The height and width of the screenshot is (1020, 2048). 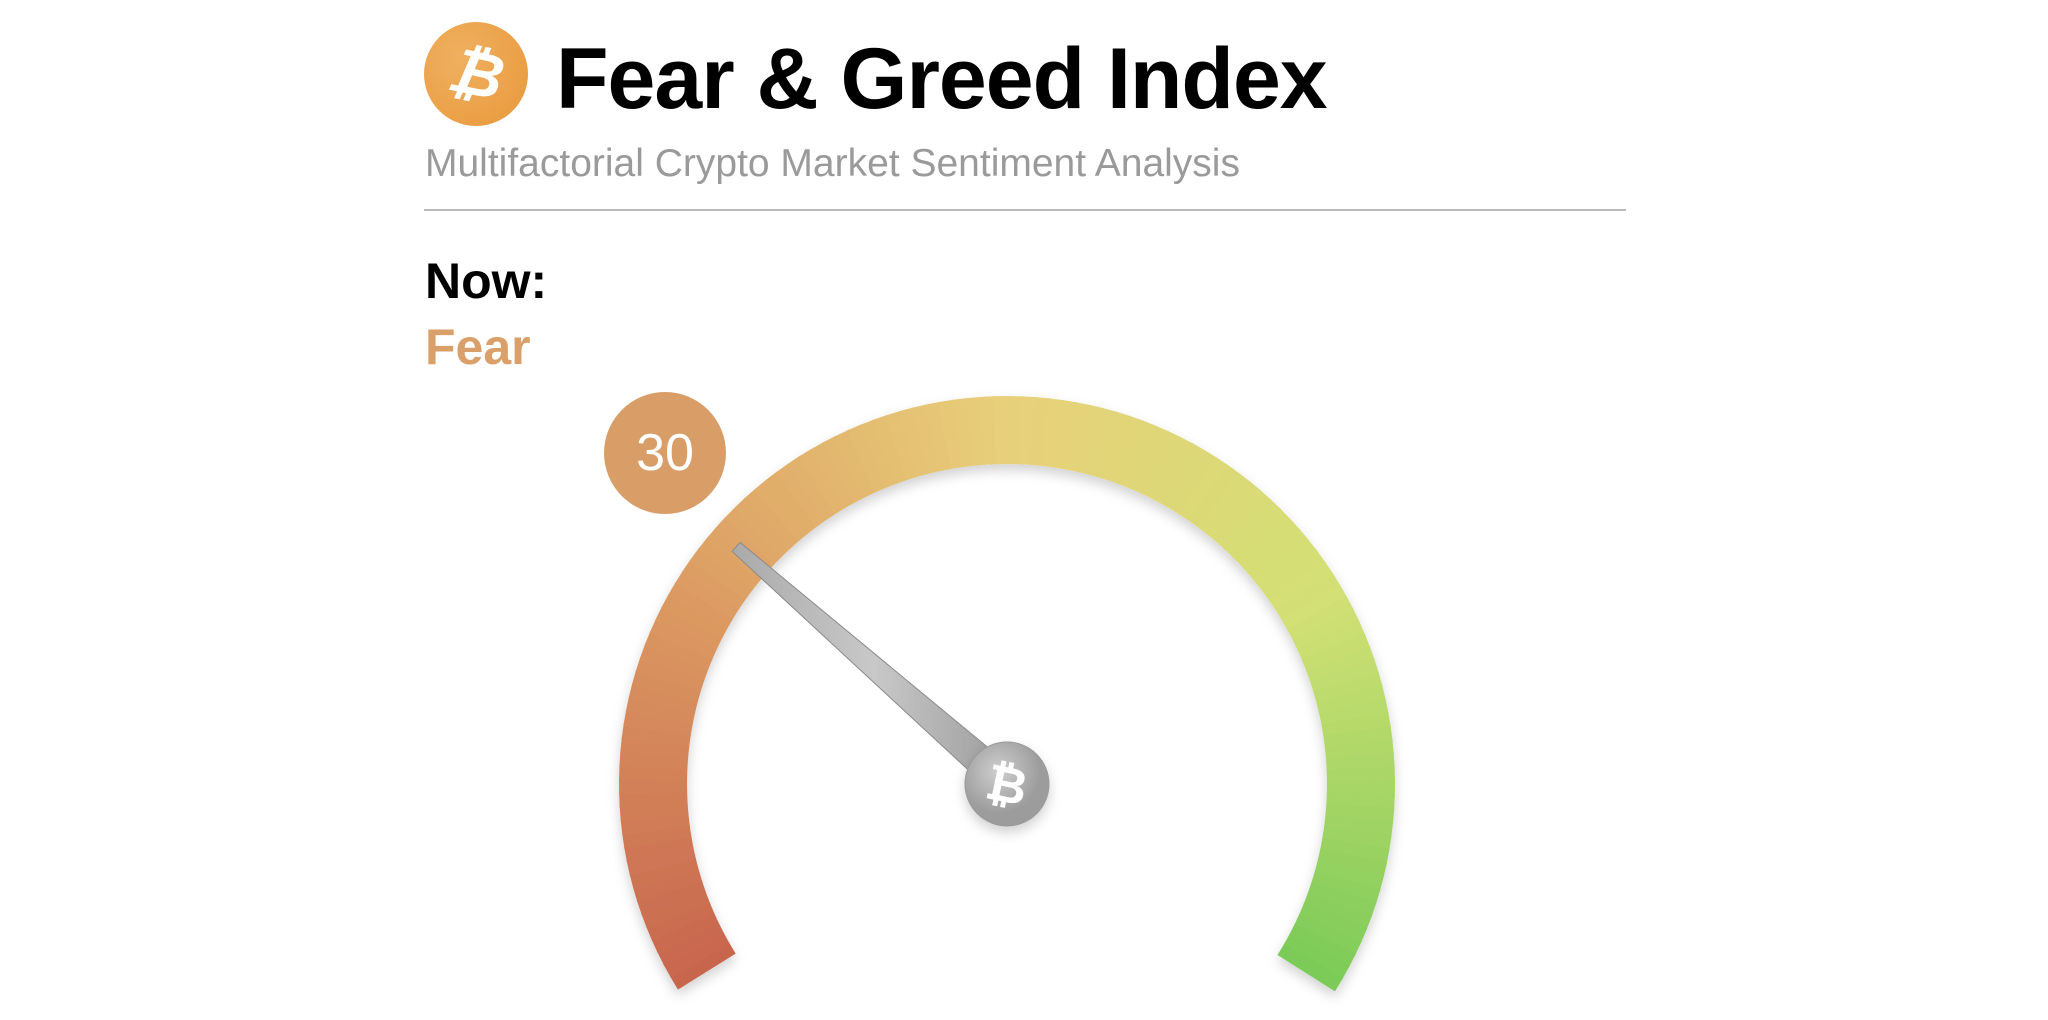 What do you see at coordinates (665, 453) in the screenshot?
I see `index-value-badge: 30` at bounding box center [665, 453].